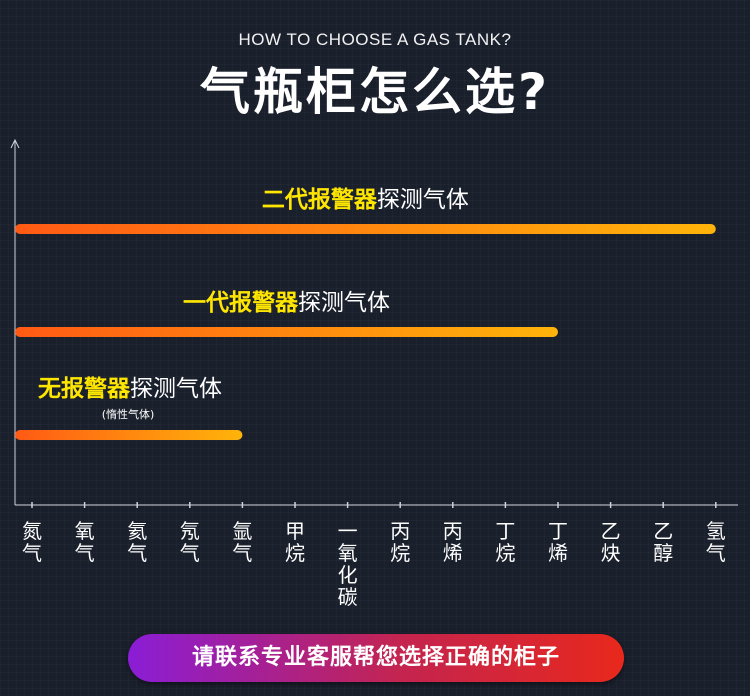 Image resolution: width=750 pixels, height=696 pixels. Describe the element at coordinates (137, 542) in the screenshot. I see `x-tick-label: 氦气` at that location.